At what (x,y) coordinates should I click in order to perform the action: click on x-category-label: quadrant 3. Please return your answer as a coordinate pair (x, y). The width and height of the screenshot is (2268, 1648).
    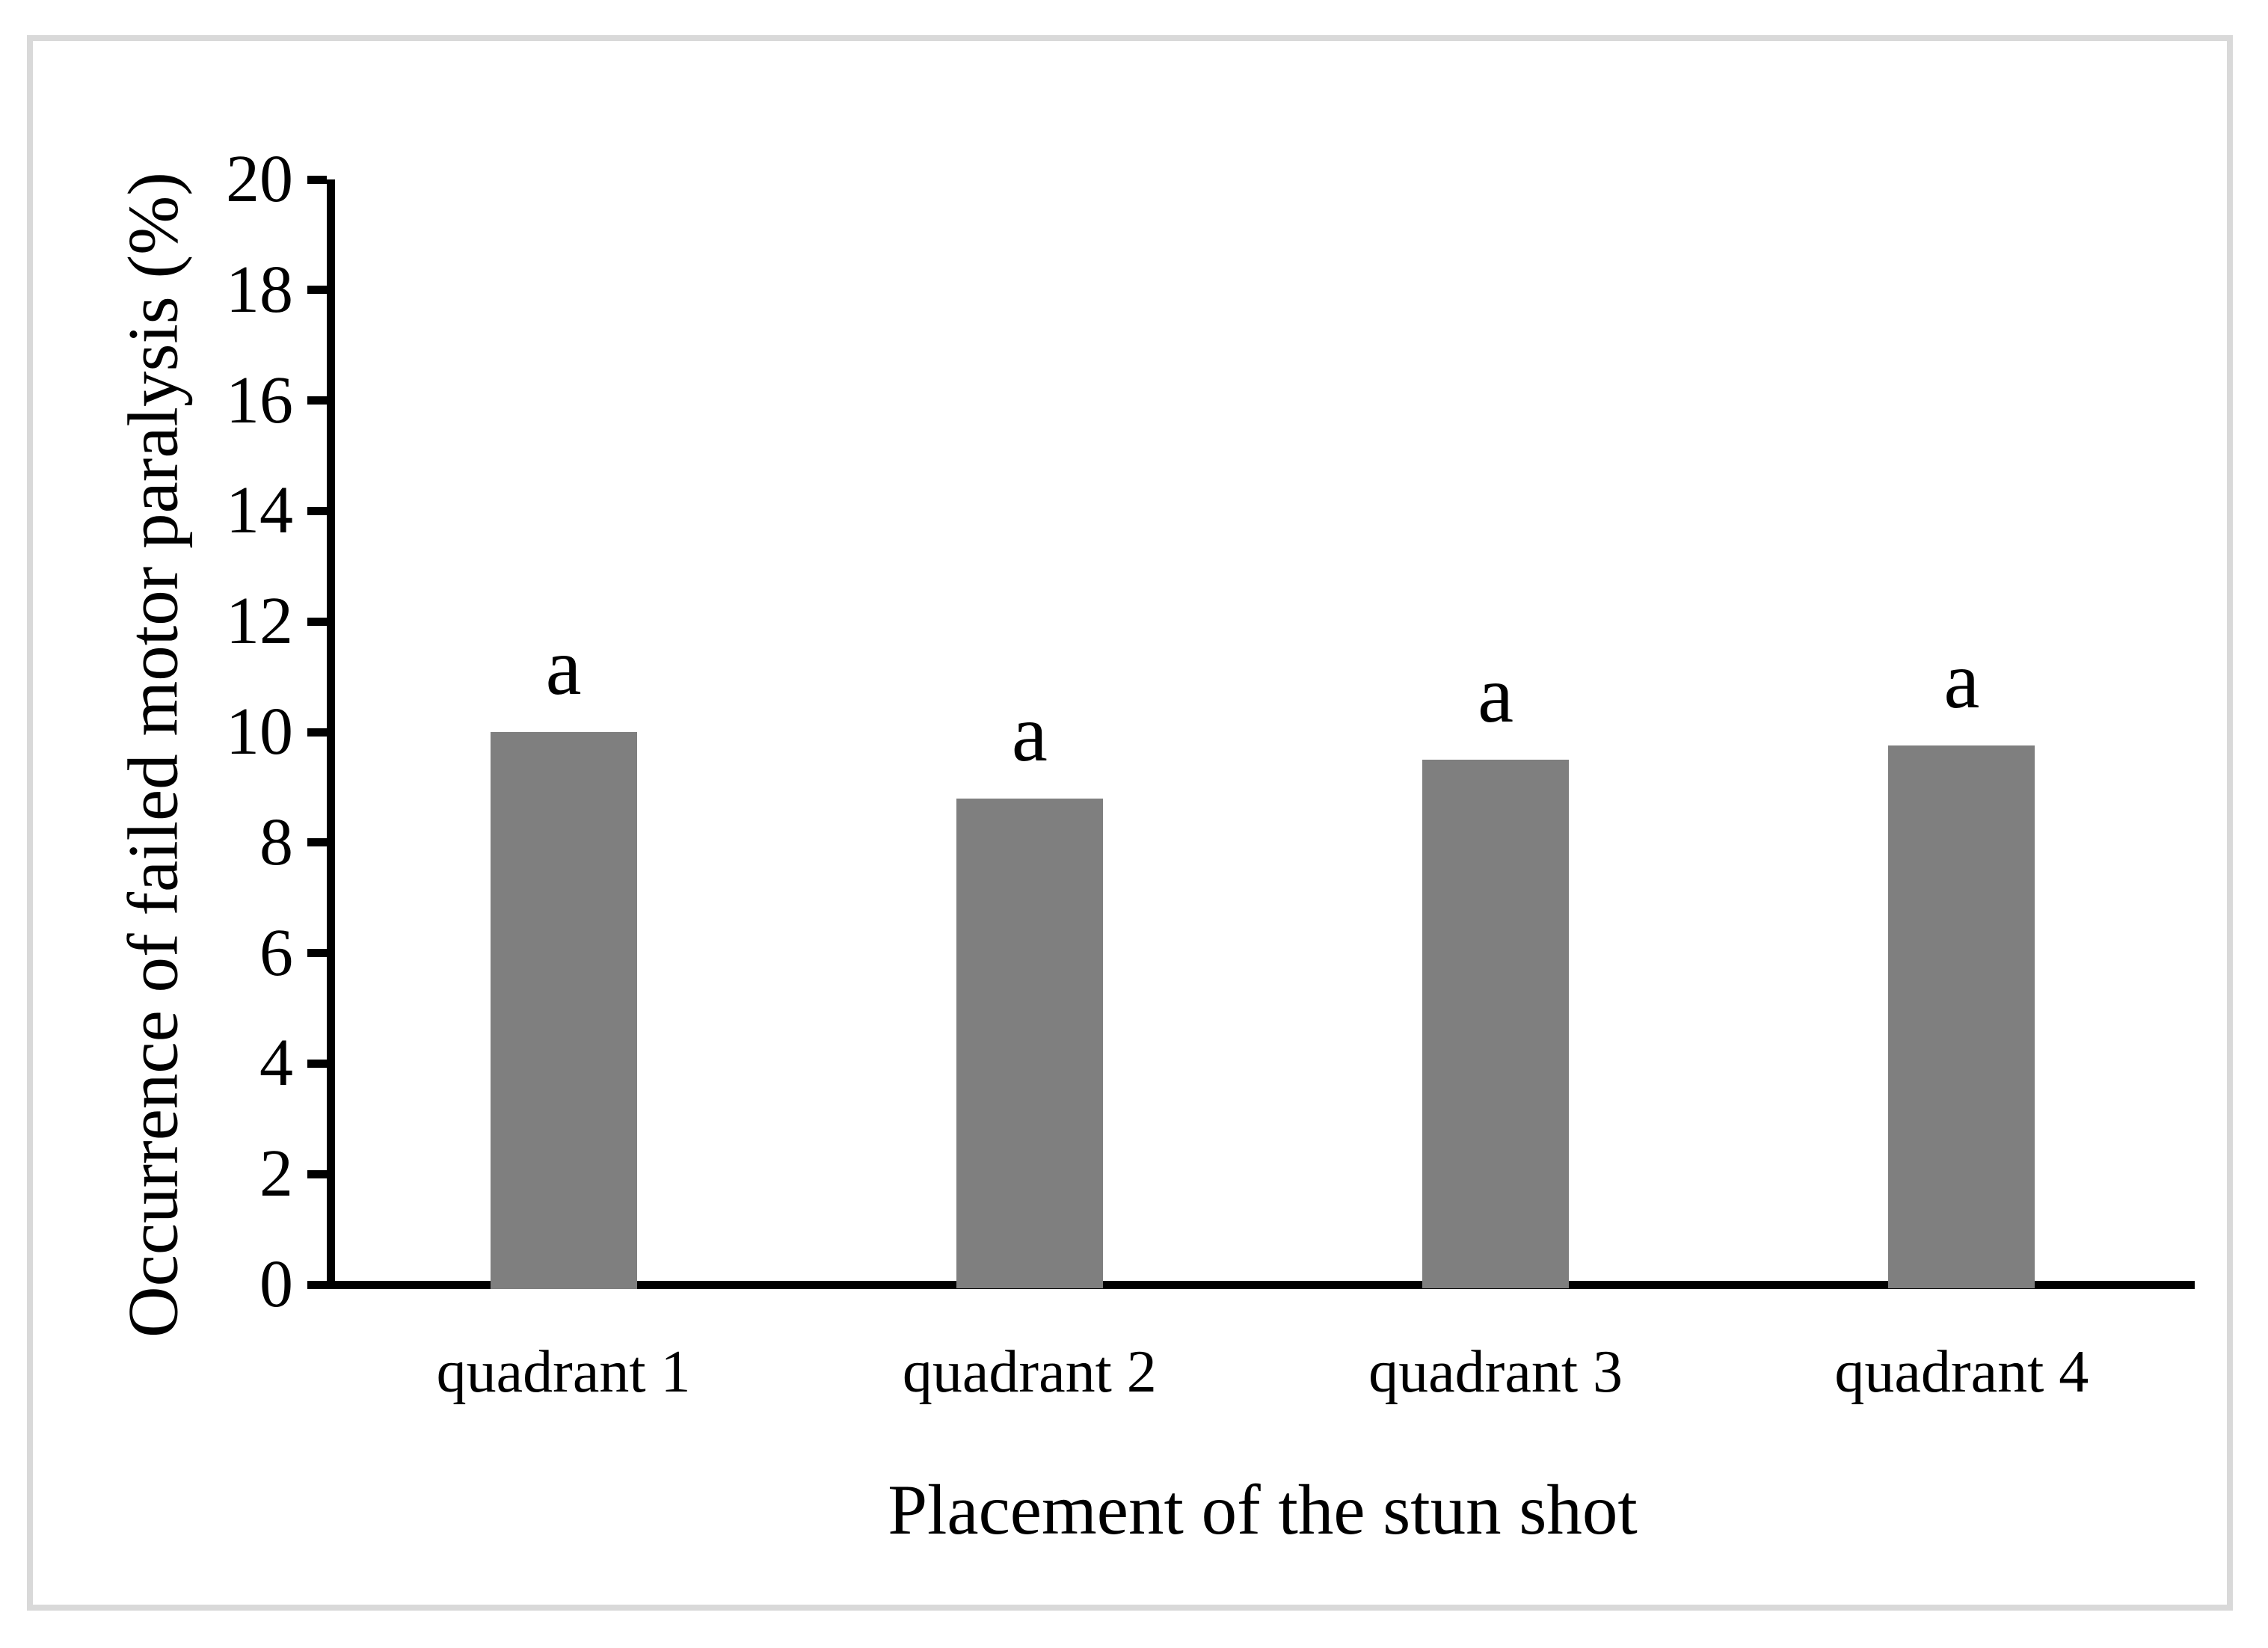
    Looking at the image, I should click on (1495, 1372).